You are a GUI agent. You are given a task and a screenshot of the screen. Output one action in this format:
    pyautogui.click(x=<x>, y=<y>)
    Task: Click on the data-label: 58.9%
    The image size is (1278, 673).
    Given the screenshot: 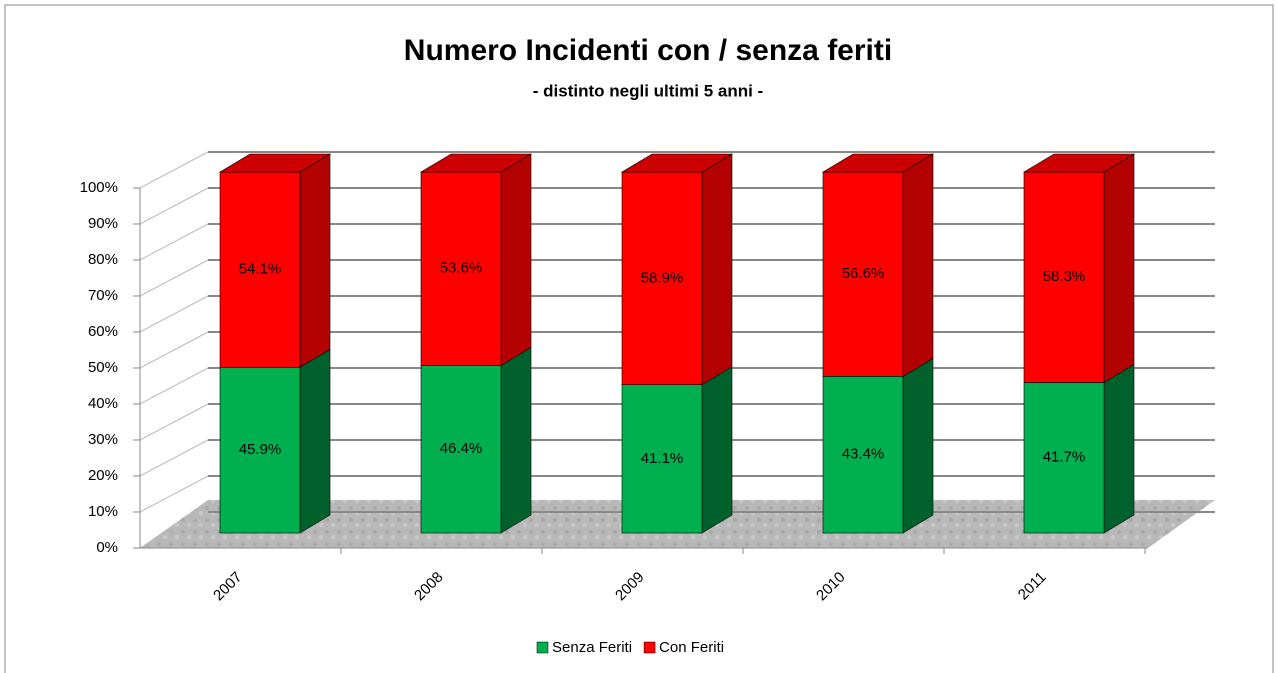 What is the action you would take?
    pyautogui.click(x=662, y=277)
    